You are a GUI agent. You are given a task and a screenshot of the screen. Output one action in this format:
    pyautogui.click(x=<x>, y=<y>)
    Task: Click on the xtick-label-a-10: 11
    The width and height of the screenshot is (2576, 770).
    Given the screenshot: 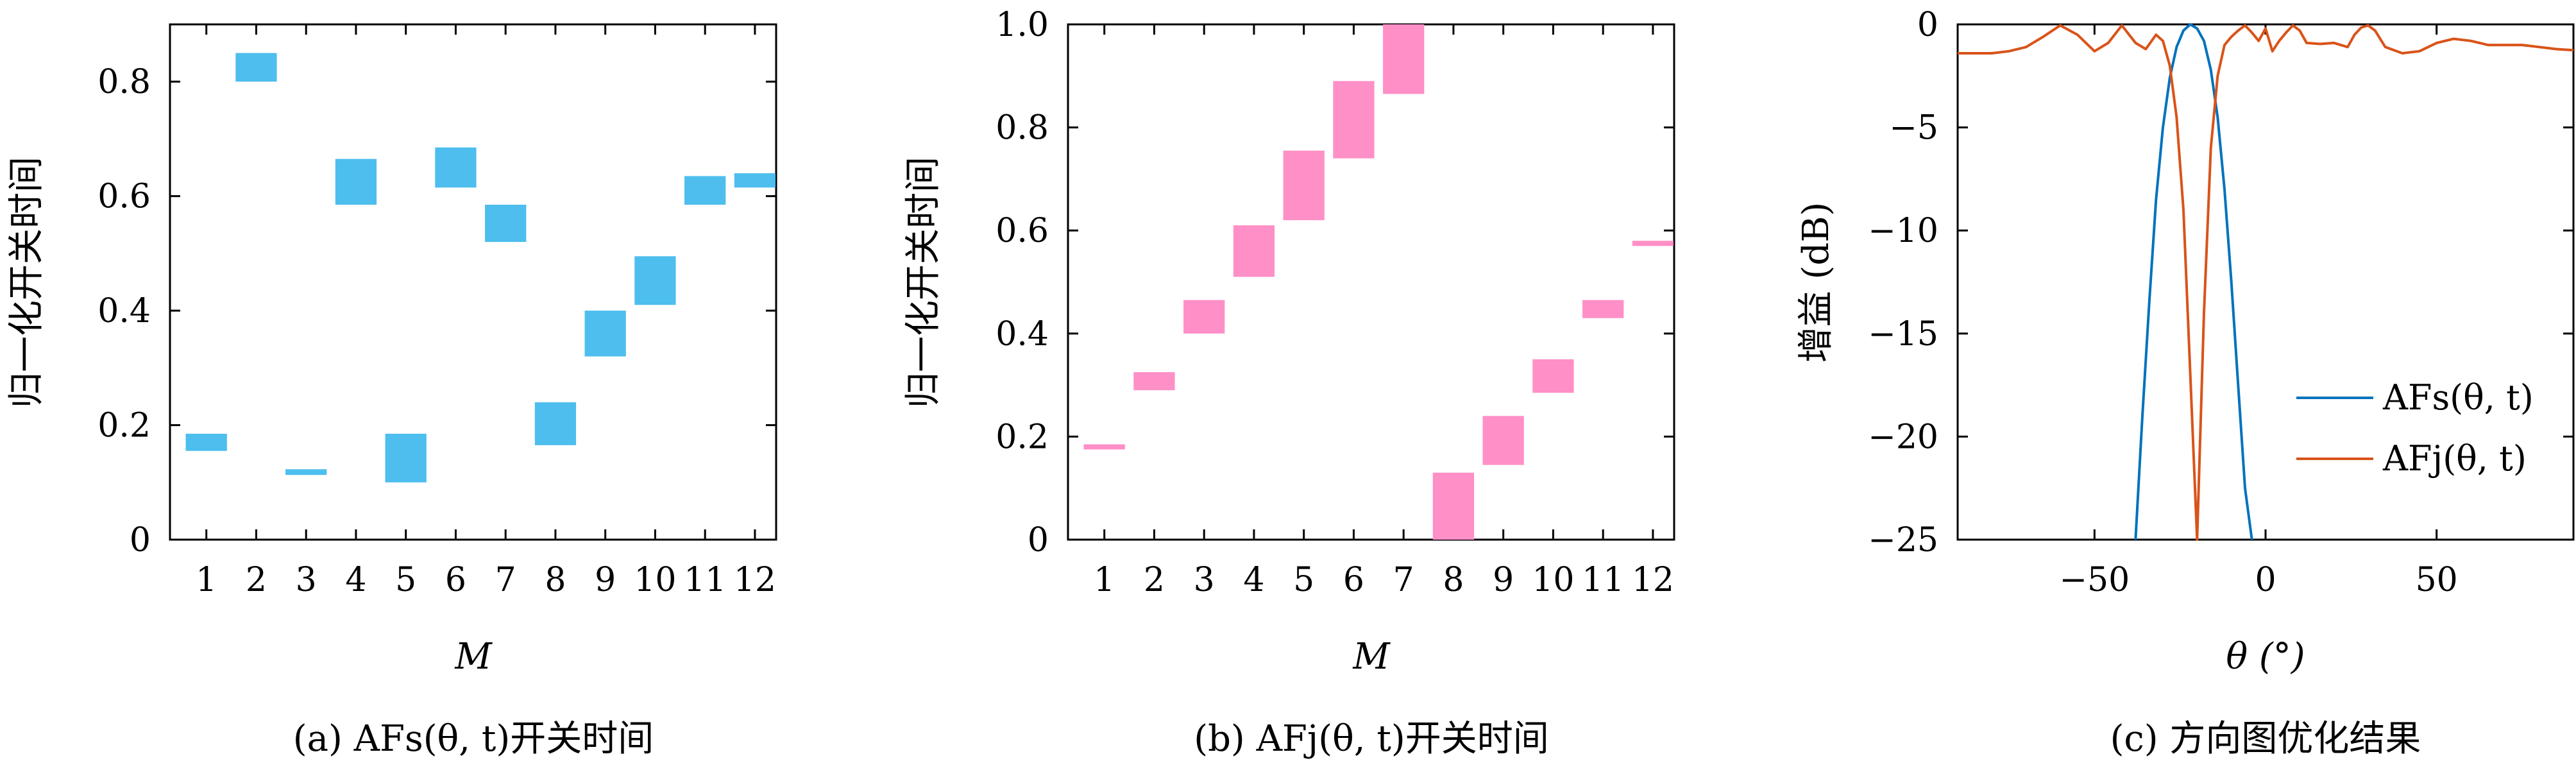 What is the action you would take?
    pyautogui.click(x=705, y=580)
    